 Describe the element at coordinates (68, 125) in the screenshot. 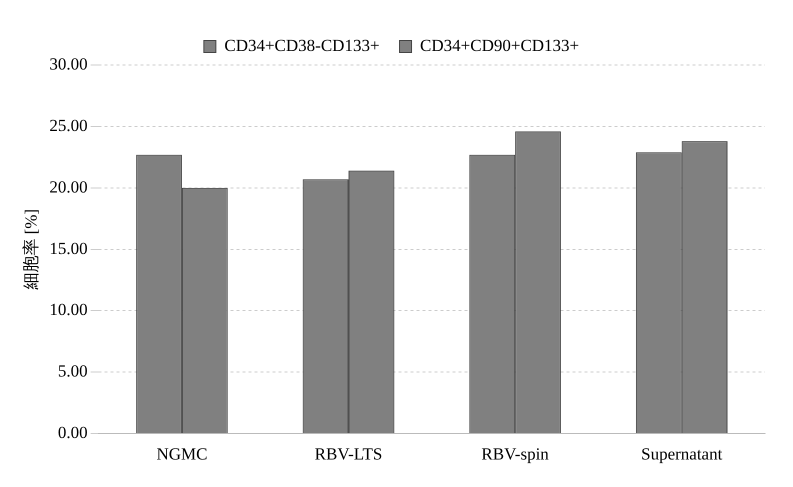

I see `y-tick-label: 25.00` at that location.